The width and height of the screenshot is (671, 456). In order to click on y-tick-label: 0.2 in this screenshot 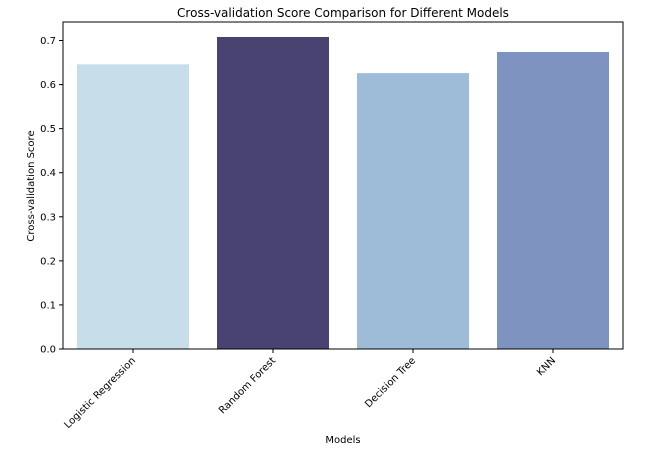, I will do `click(48, 261)`.